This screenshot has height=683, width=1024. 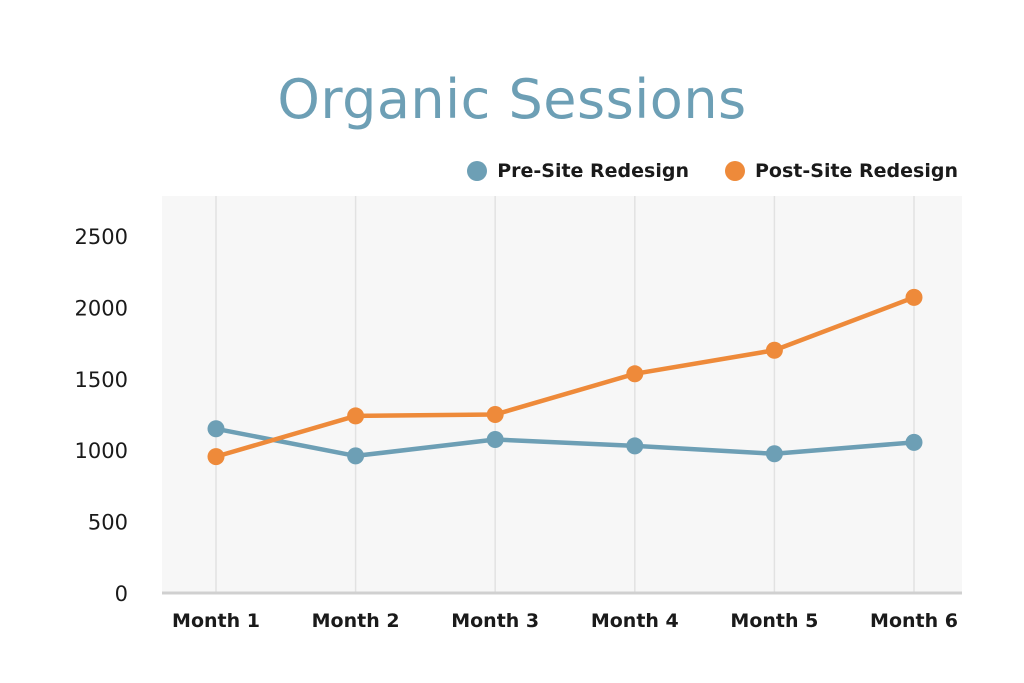 I want to click on legend-marker-post, so click(x=735, y=171).